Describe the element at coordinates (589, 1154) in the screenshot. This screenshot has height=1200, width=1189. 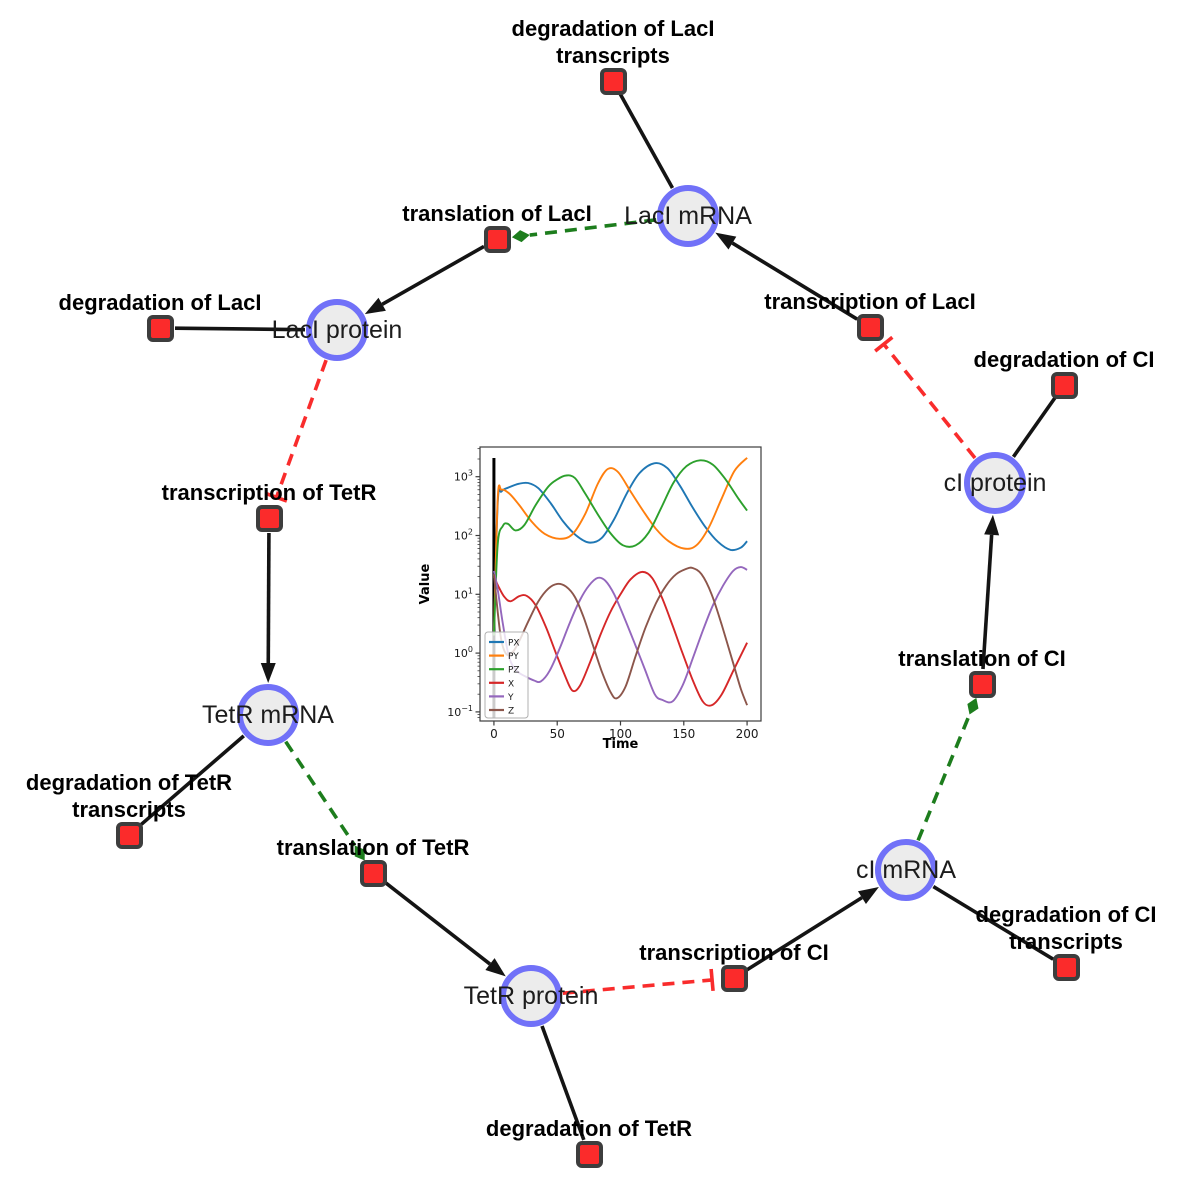
I see `reaction-node-deg_tetR` at that location.